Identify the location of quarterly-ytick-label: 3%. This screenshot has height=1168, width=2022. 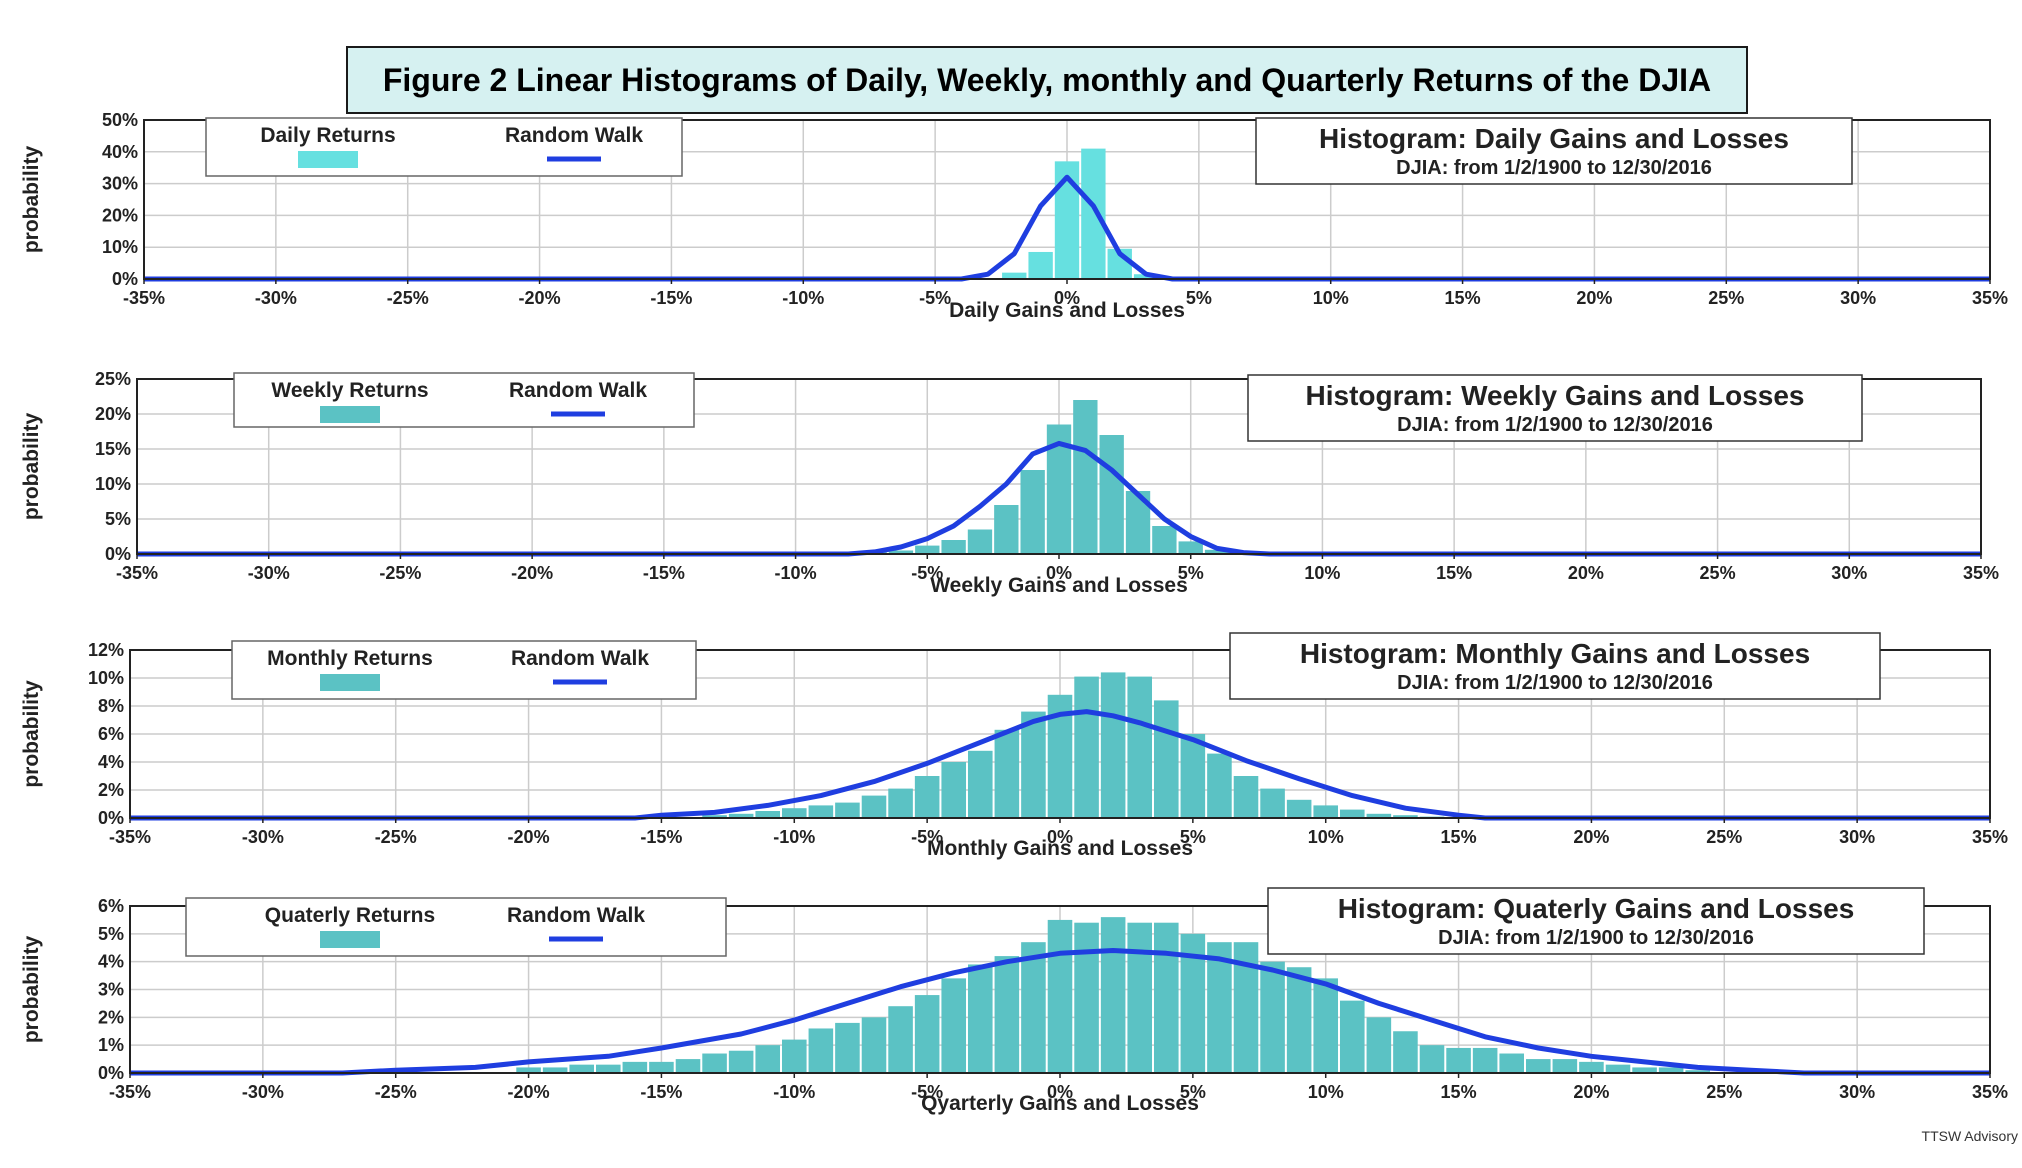
(111, 990).